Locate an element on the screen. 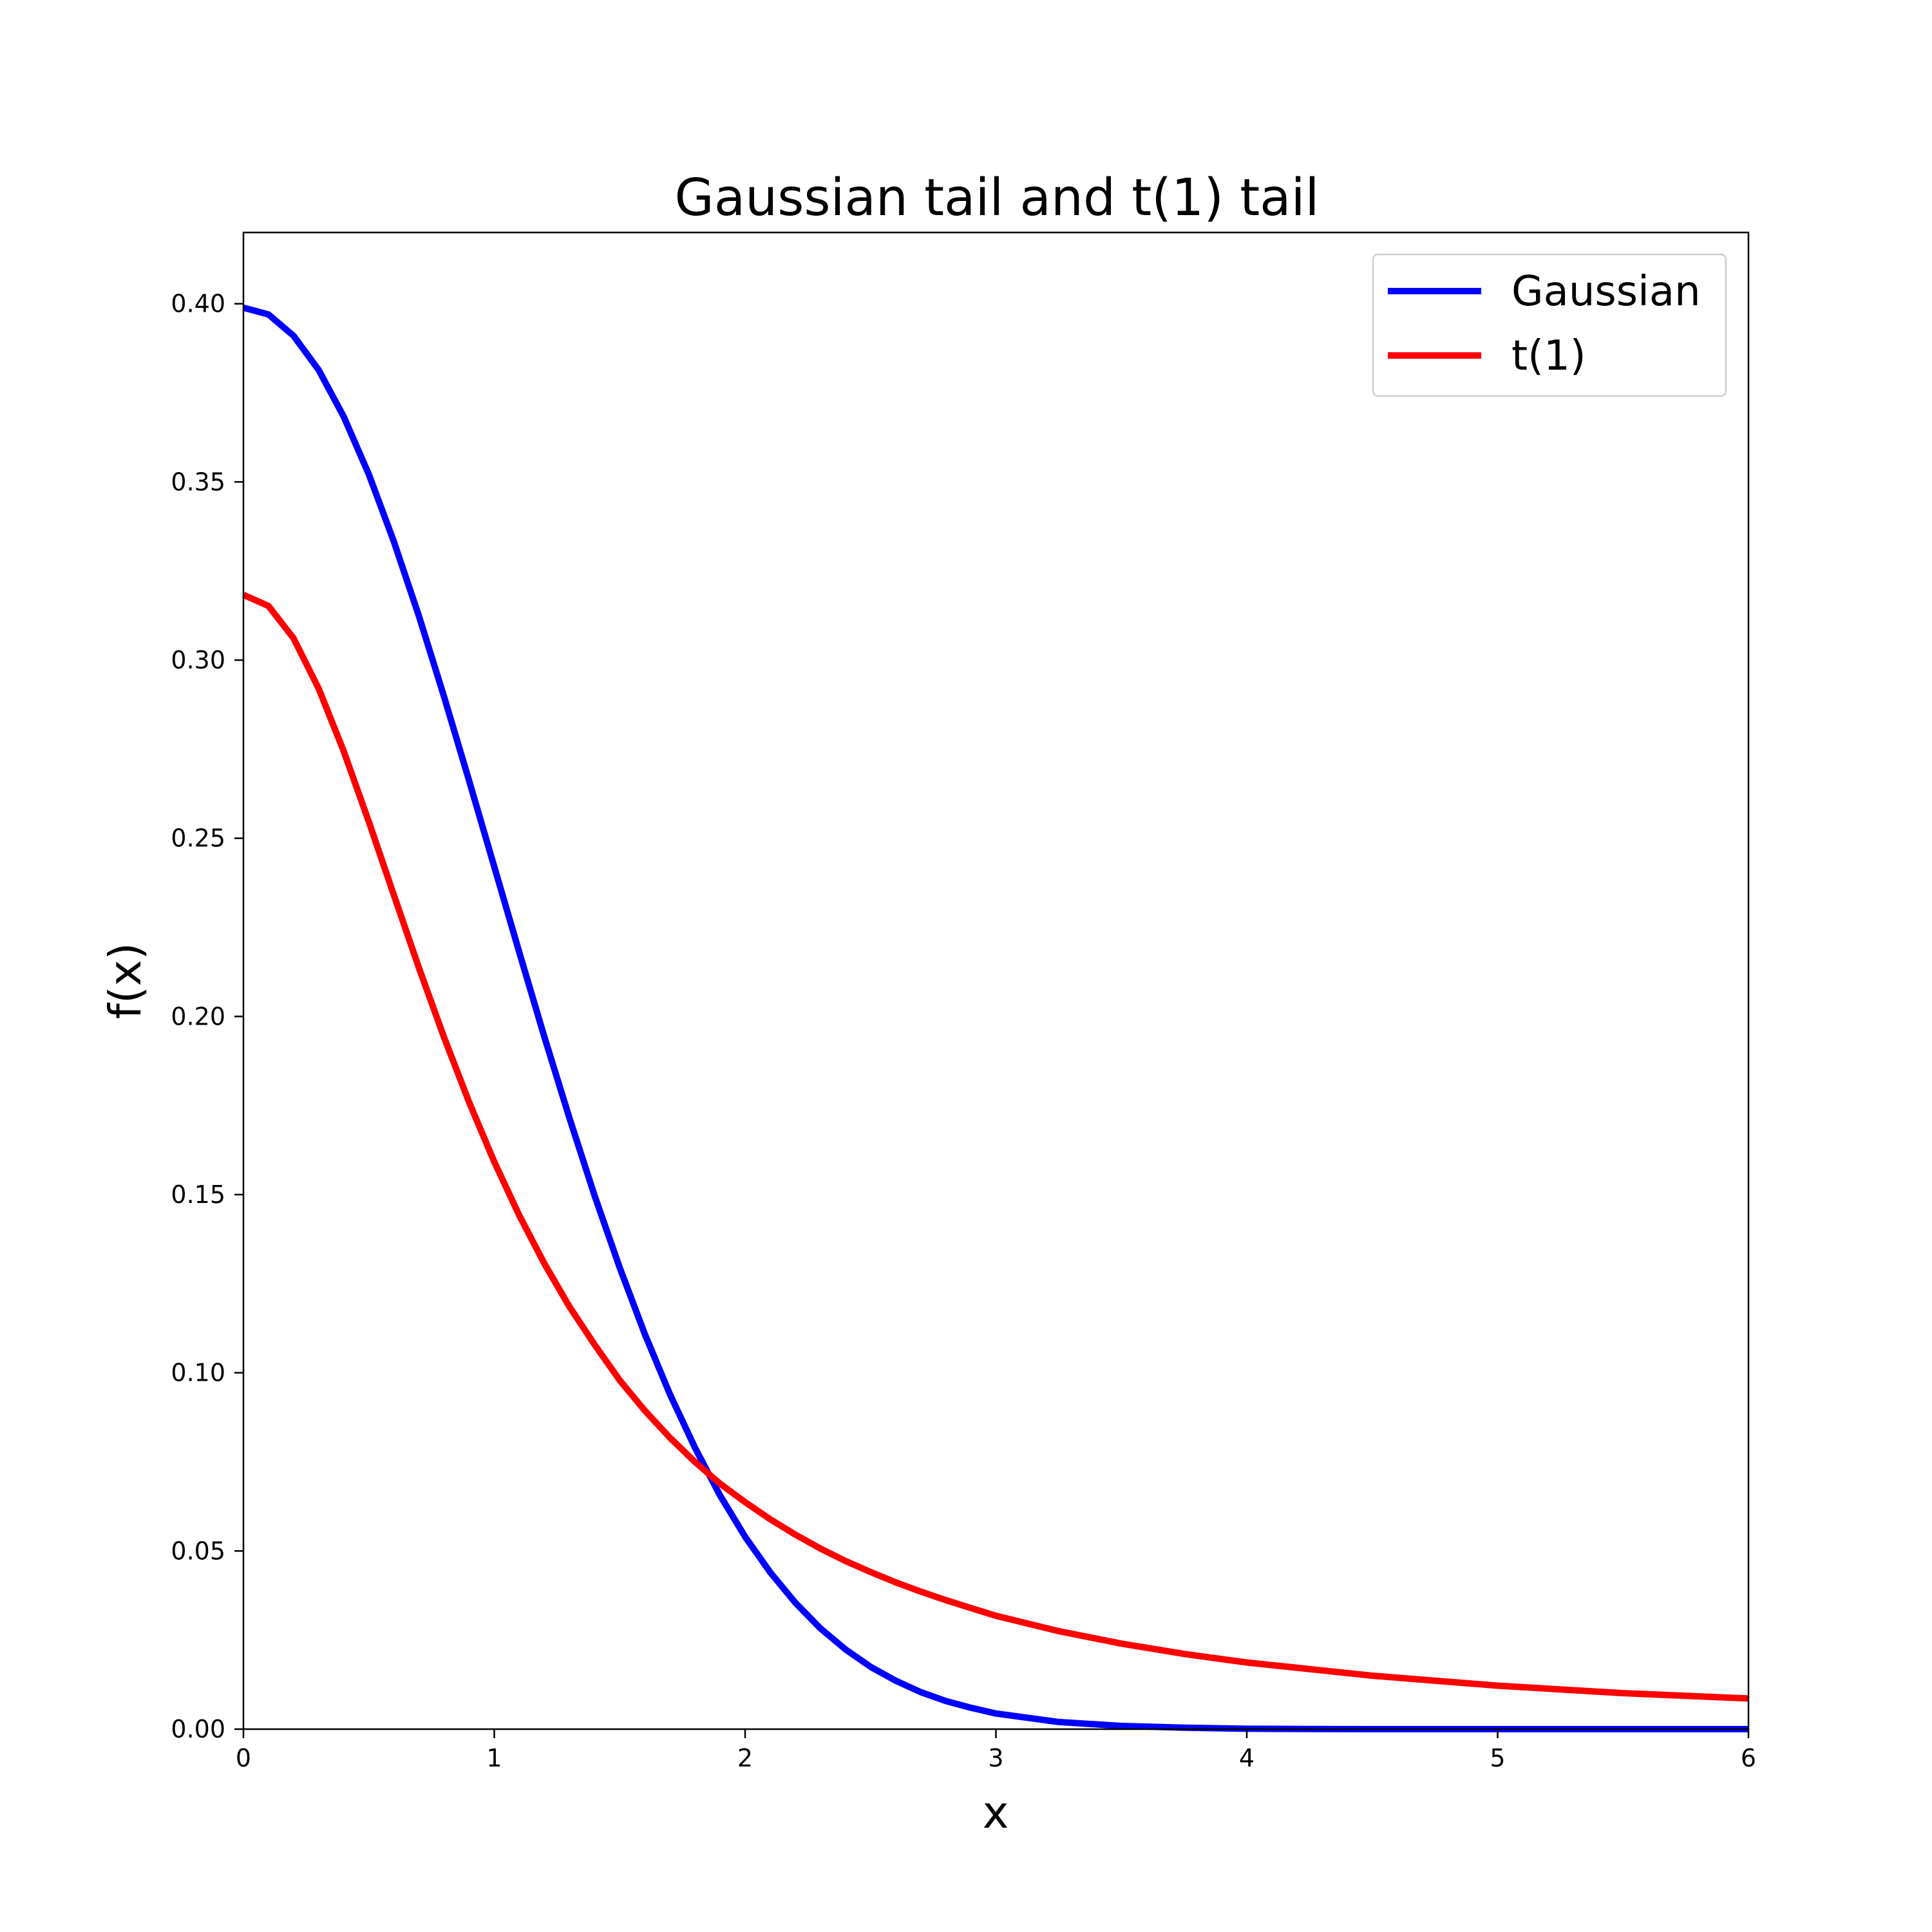 Image resolution: width=1932 pixels, height=1932 pixels. y-tick-label: 0.05 is located at coordinates (198, 1551).